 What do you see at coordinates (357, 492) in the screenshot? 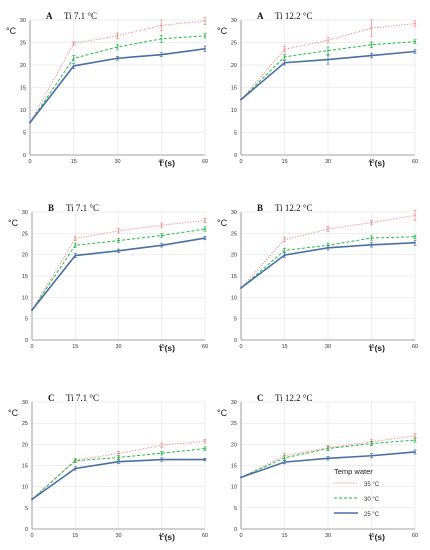
I see `legend: Temp water 35 °C 30 °C 25 °C` at bounding box center [357, 492].